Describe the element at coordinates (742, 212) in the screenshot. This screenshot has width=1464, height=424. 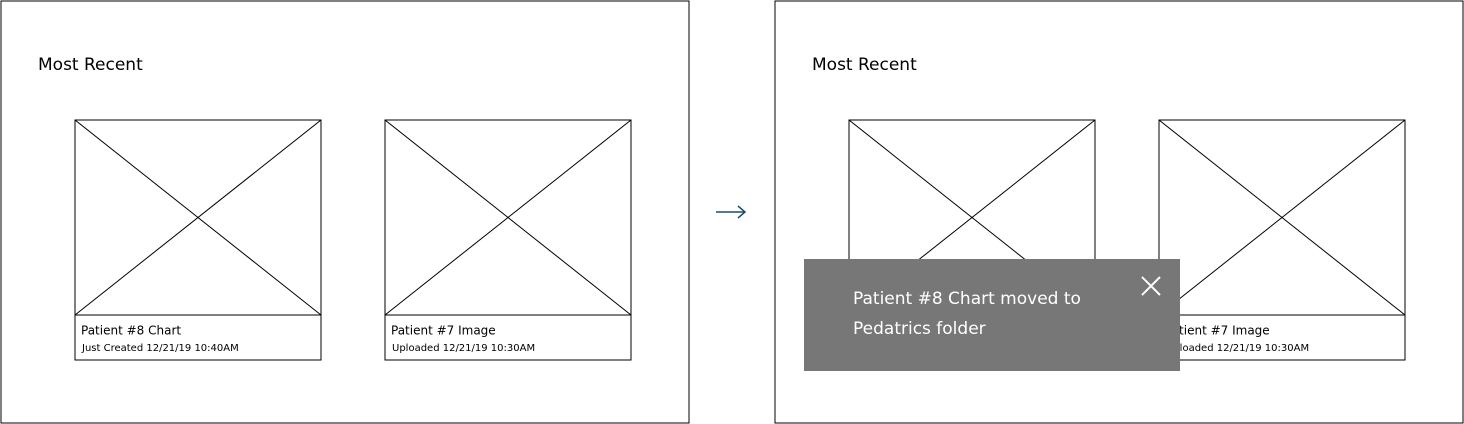
I see `transition-arrow-head` at that location.